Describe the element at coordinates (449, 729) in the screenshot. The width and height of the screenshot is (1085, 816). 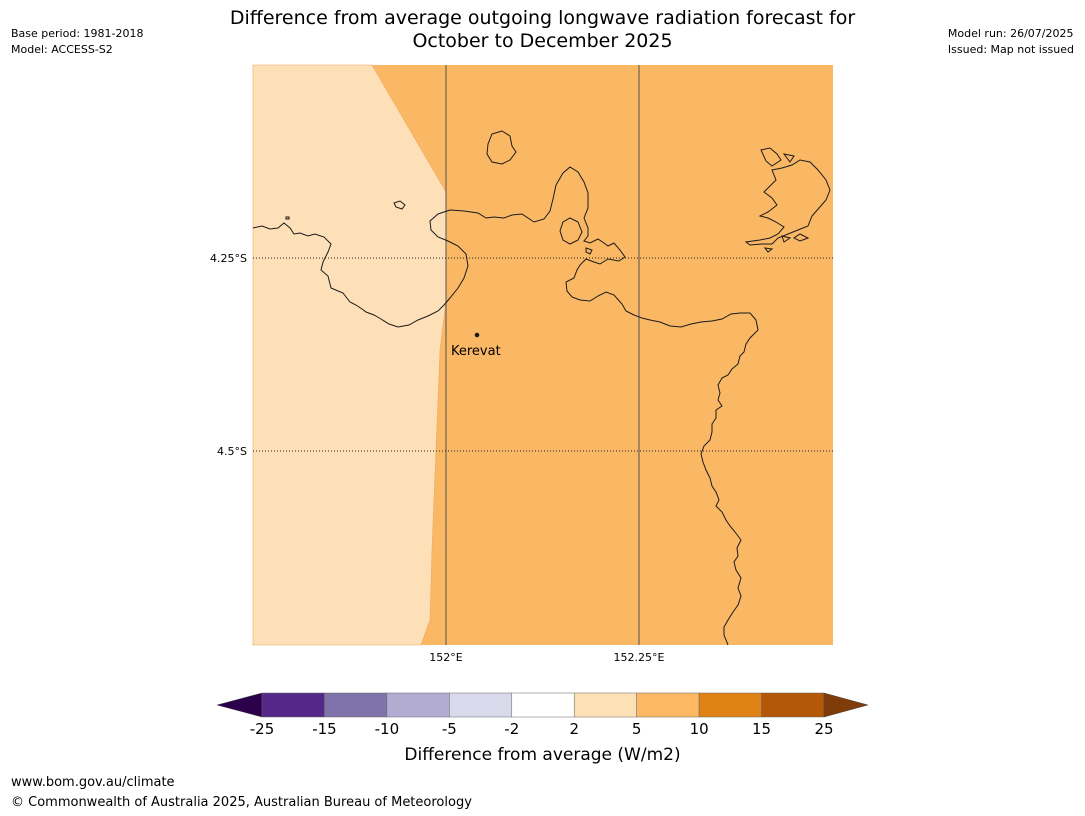
I see `colorbar-tick-label: -5` at that location.